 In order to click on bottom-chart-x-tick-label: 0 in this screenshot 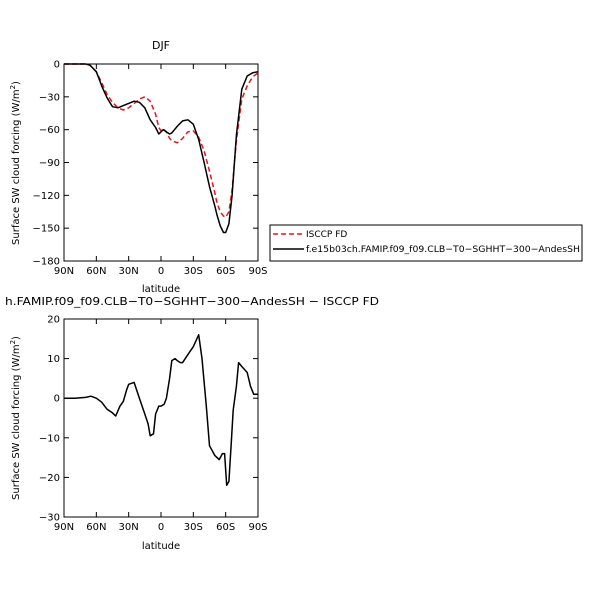, I will do `click(161, 527)`.